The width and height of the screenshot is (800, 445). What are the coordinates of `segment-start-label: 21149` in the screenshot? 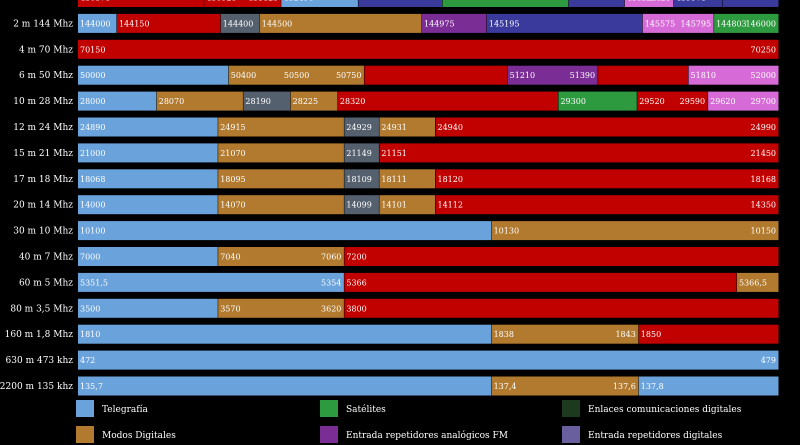 It's located at (358, 153).